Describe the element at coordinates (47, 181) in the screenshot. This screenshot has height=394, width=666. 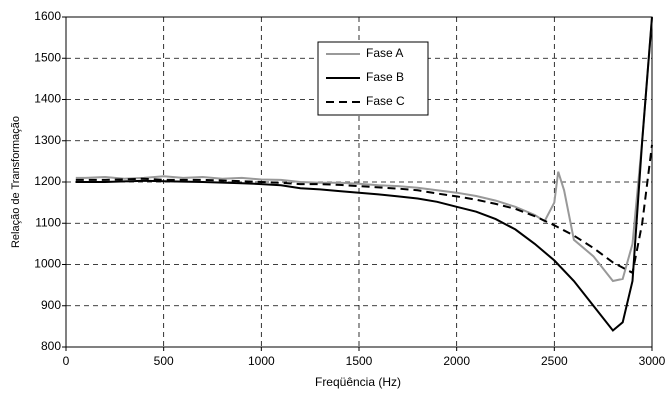
I see `y-tick-label: 1200` at that location.